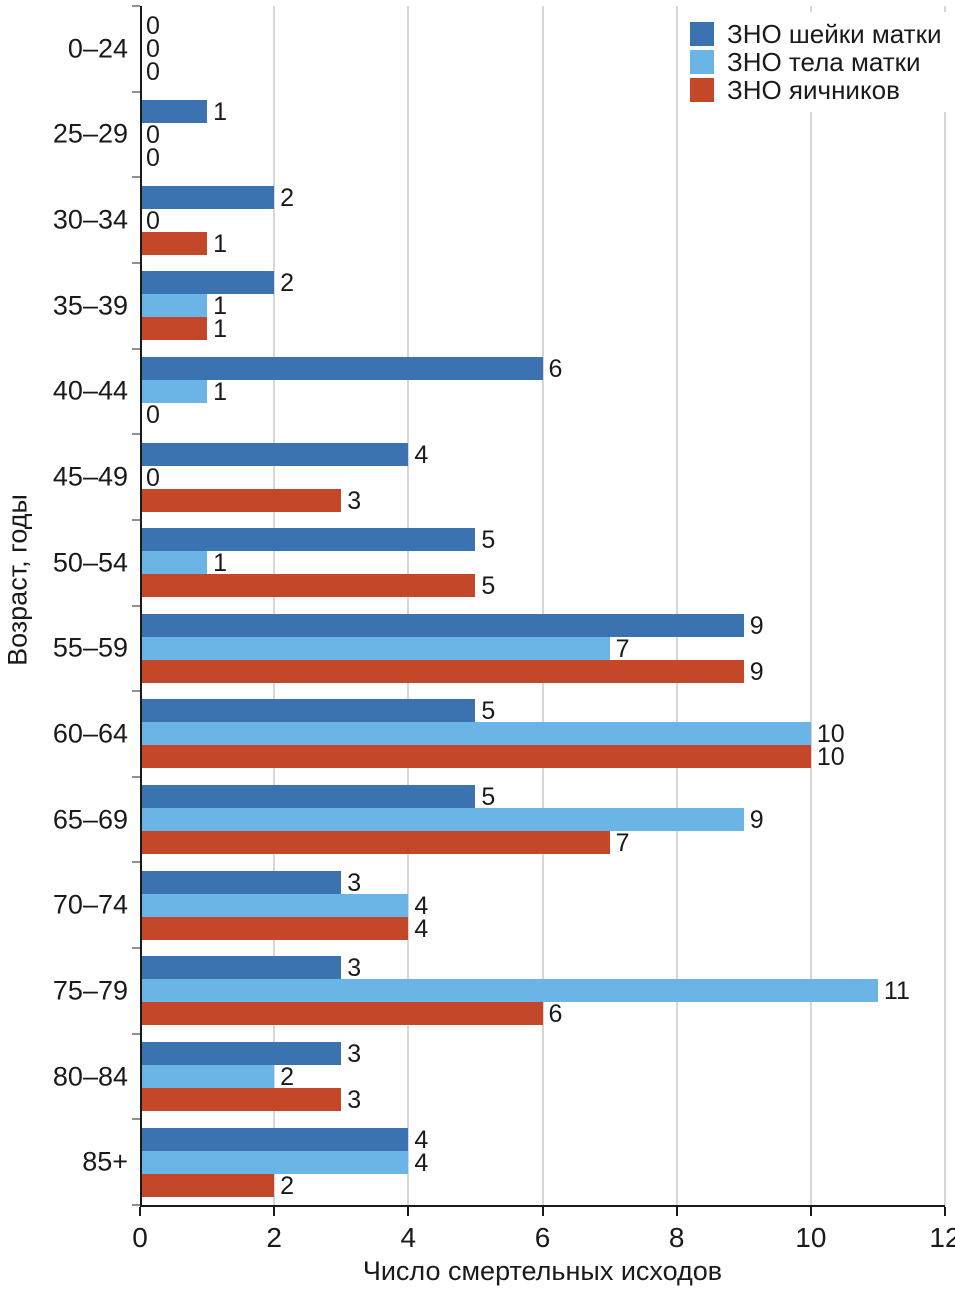 Image resolution: width=955 pixels, height=1295 pixels. I want to click on category-row: 0–24 0 0 0, so click(506, 49).